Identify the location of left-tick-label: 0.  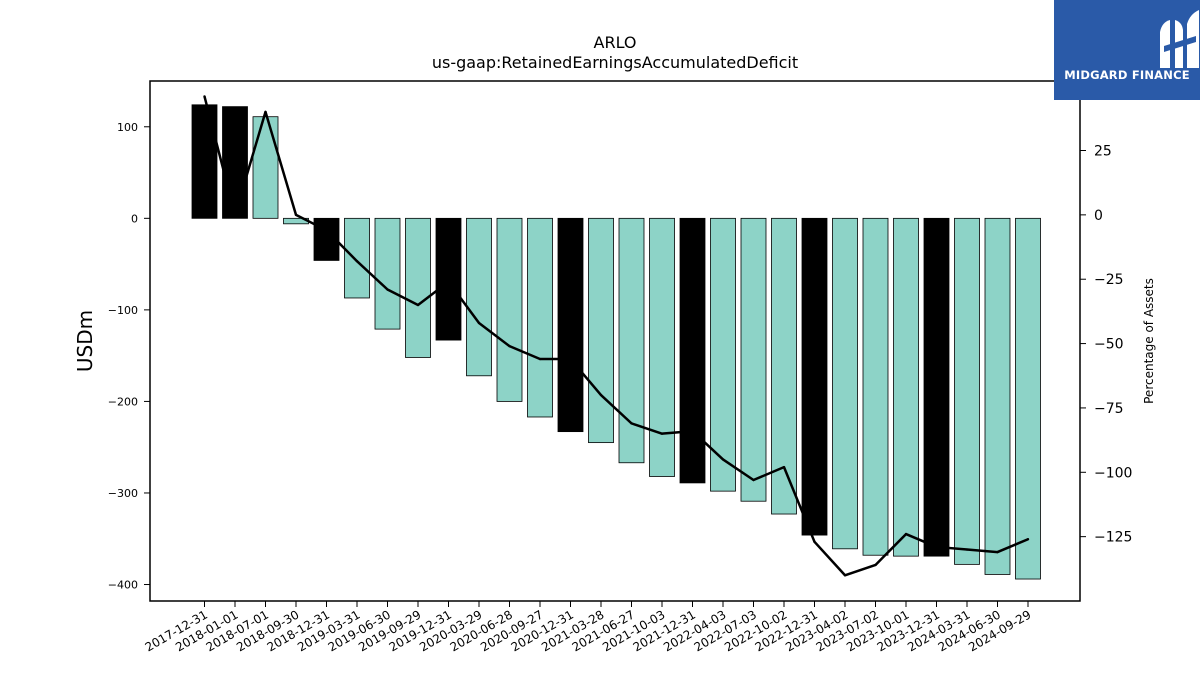
(134, 218).